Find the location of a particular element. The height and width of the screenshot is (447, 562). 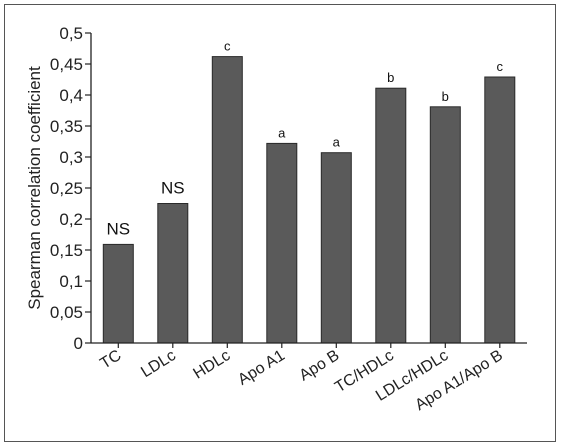

y-tick-label-7: 0,35 is located at coordinates (66, 126).